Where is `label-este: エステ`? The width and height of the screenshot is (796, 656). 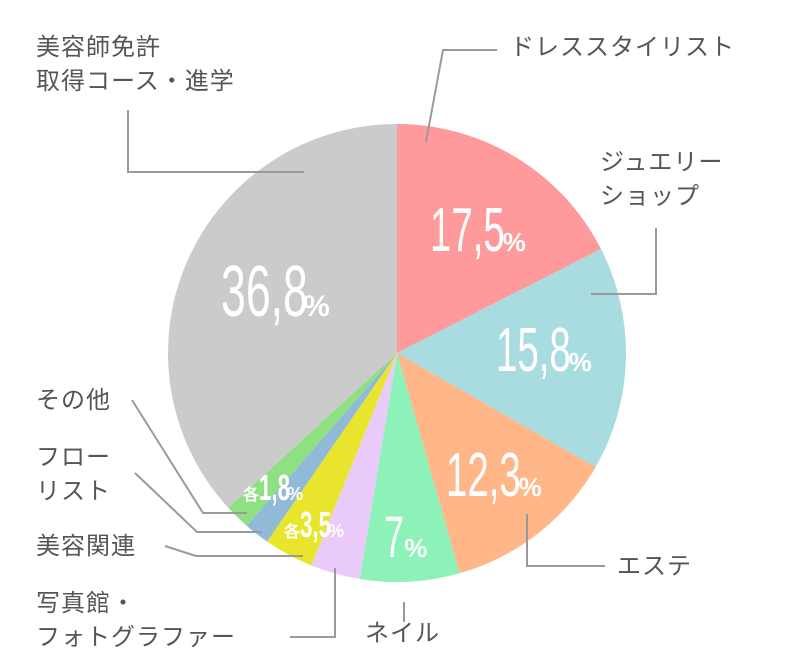 label-este: エステ is located at coordinates (654, 566).